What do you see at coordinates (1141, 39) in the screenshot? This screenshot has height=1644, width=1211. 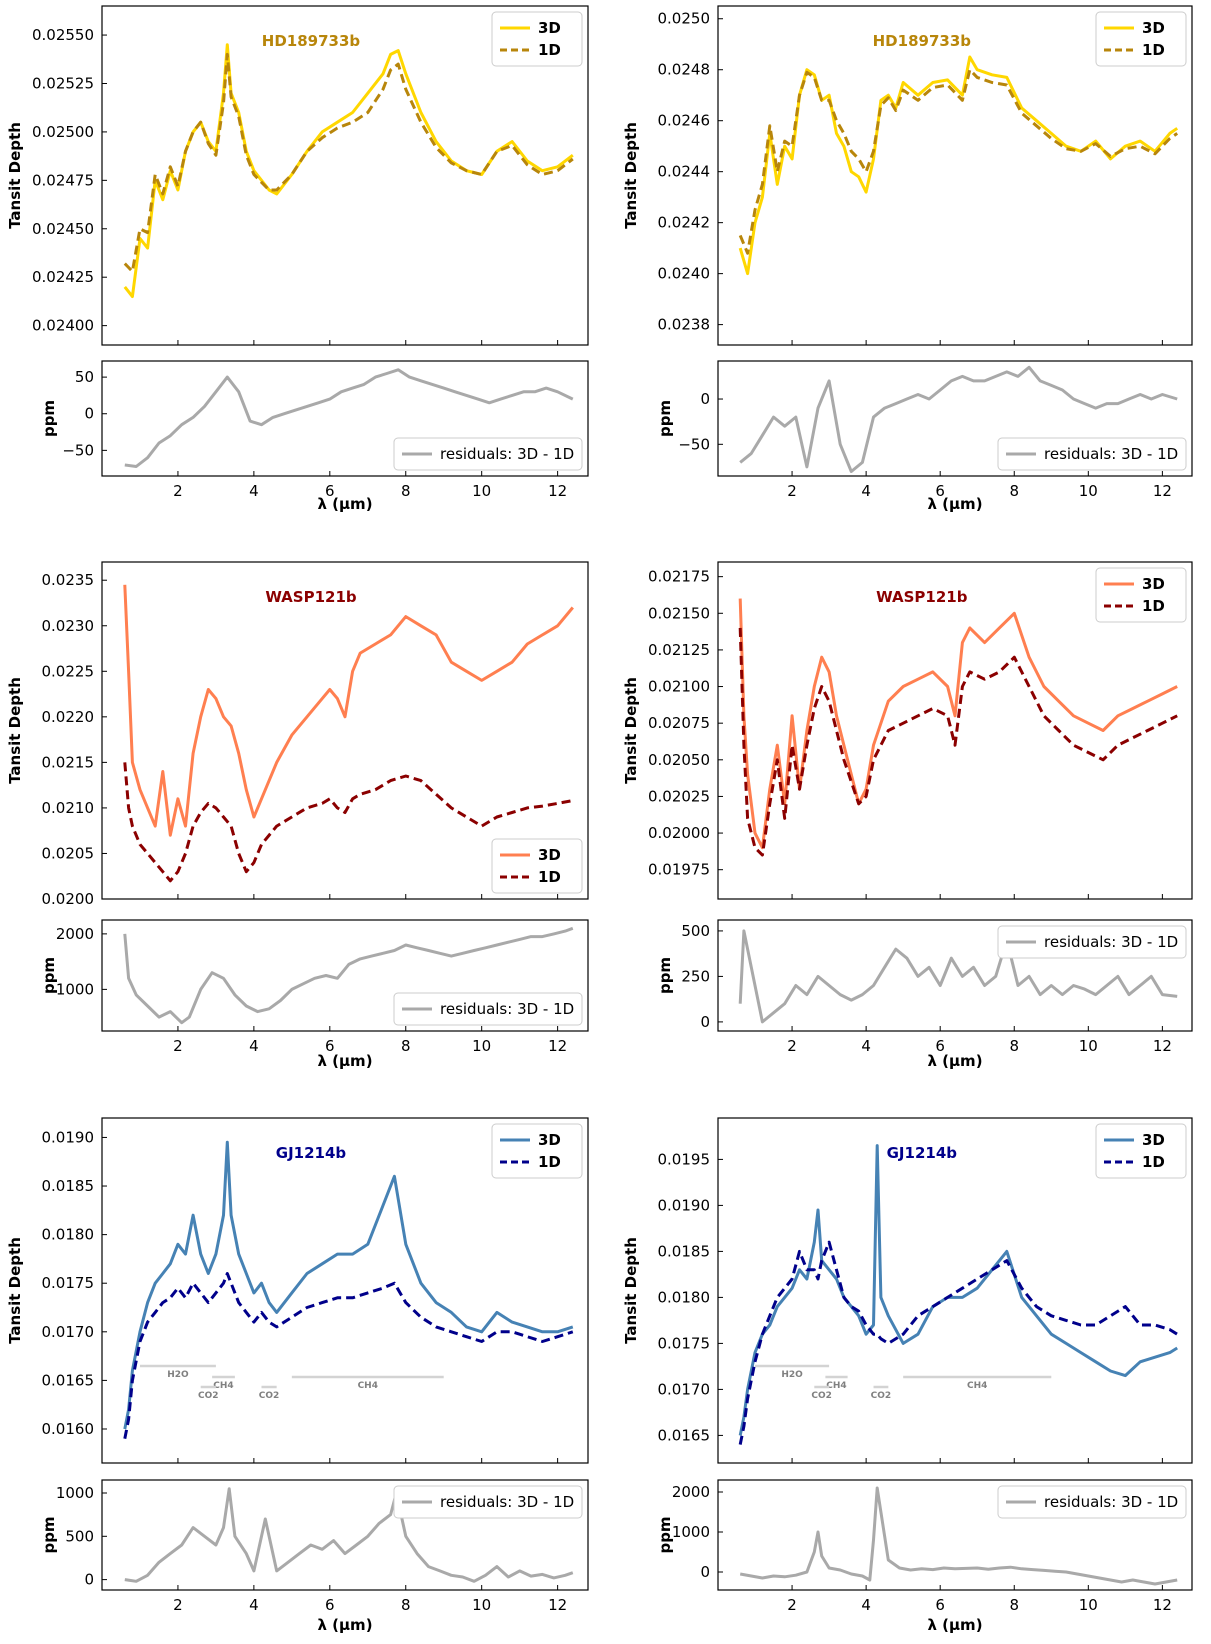 I see `row0-right-main-legend` at bounding box center [1141, 39].